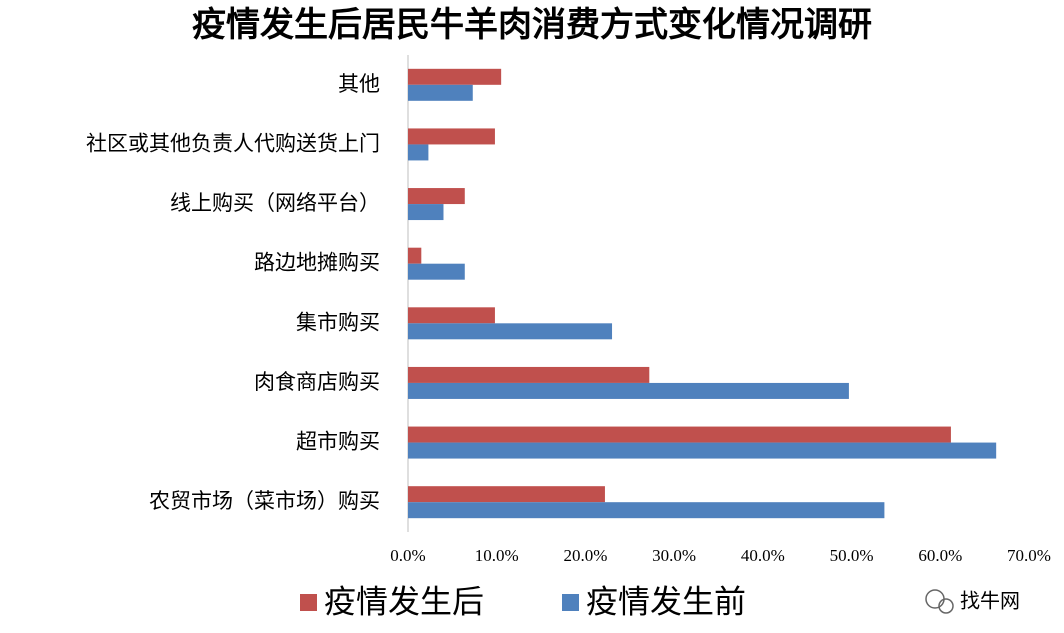 The width and height of the screenshot is (1064, 633). What do you see at coordinates (233, 143) in the screenshot?
I see `y-tick-label: 社区或其他负责人代购送货上门` at bounding box center [233, 143].